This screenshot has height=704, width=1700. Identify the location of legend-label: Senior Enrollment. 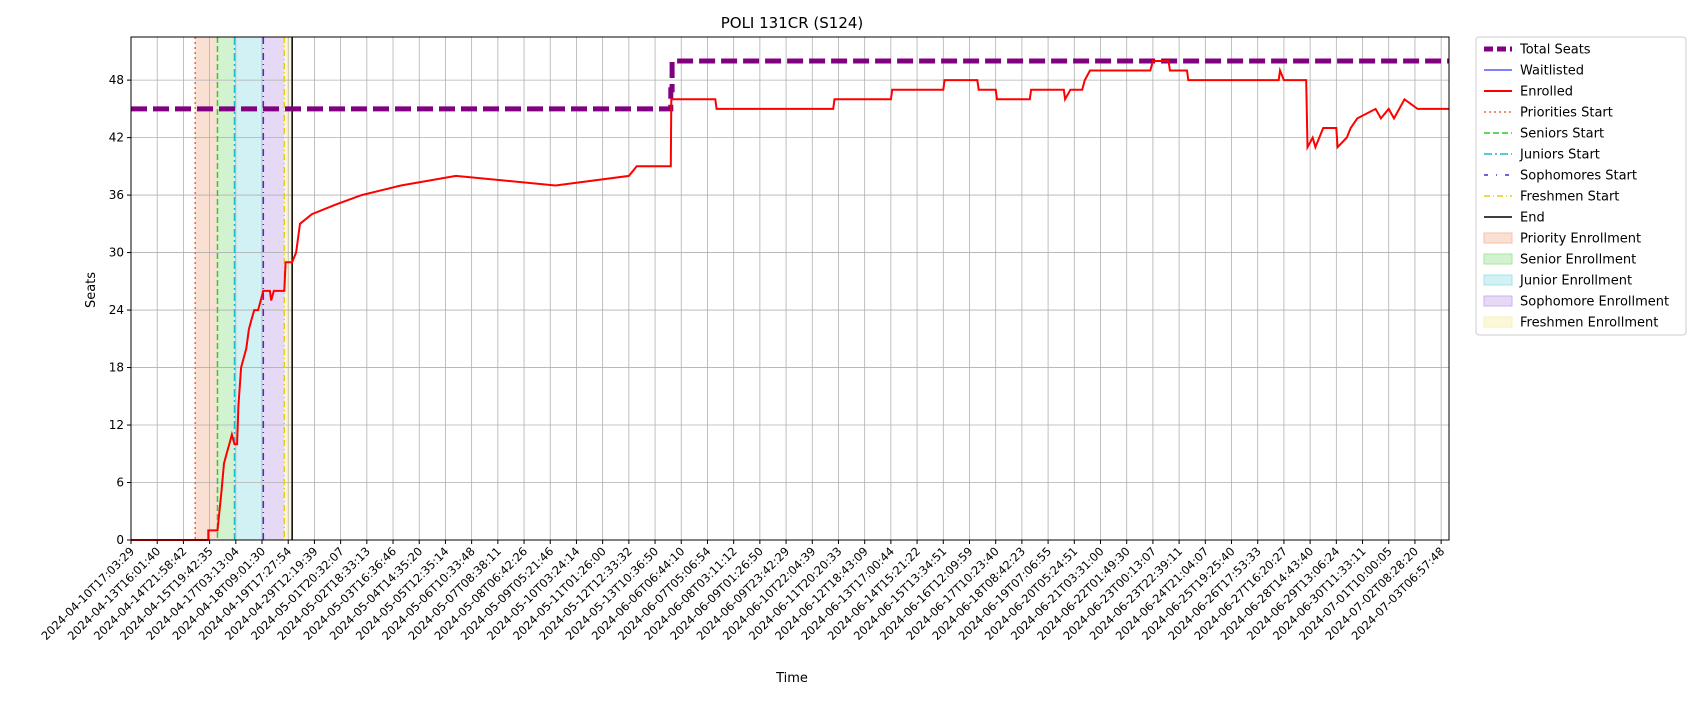
(1578, 260).